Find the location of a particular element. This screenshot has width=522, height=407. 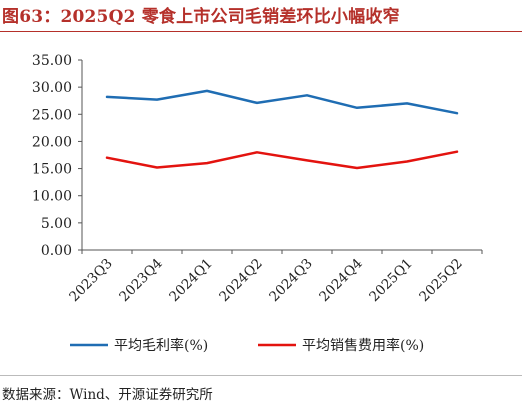

y-axis-ticks: 0.00 5.00 10.00 15.00 20.00 25.00 30.00 35.00 is located at coordinates (57, 156).